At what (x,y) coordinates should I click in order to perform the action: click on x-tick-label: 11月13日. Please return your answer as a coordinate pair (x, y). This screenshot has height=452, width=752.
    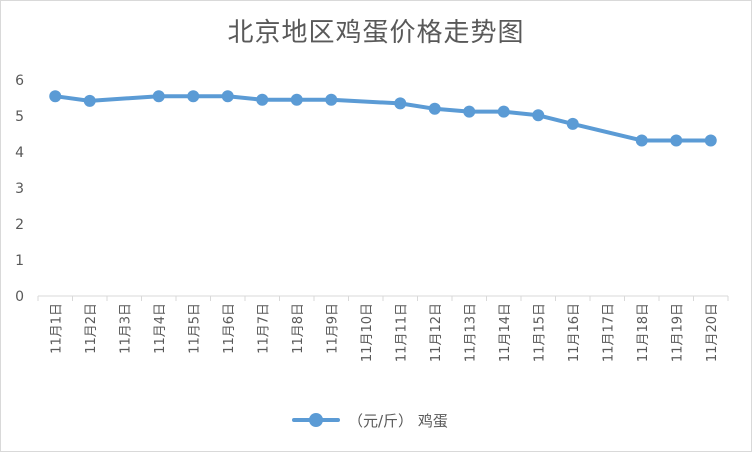
    Looking at the image, I should click on (470, 332).